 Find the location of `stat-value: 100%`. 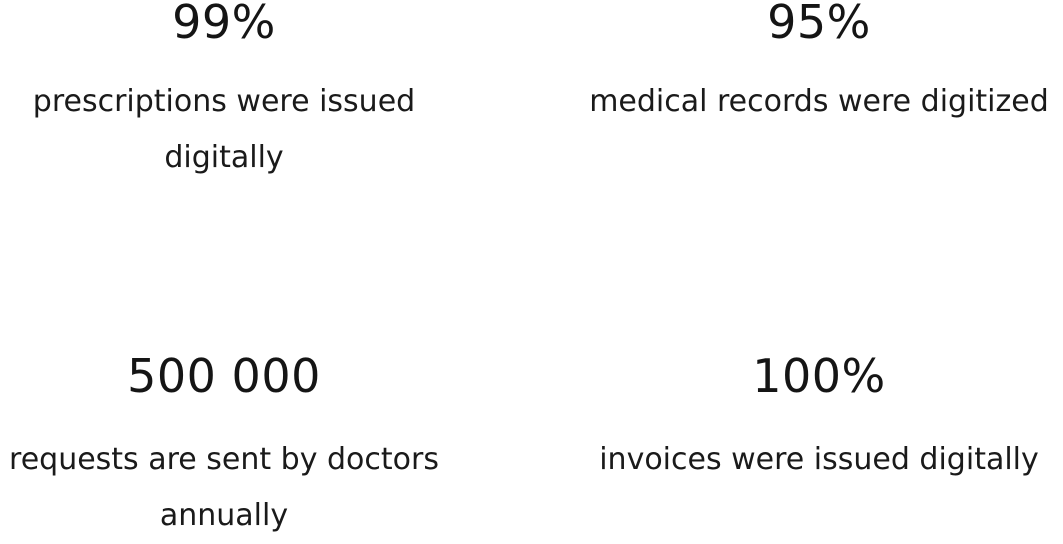

stat-value: 100% is located at coordinates (819, 376).